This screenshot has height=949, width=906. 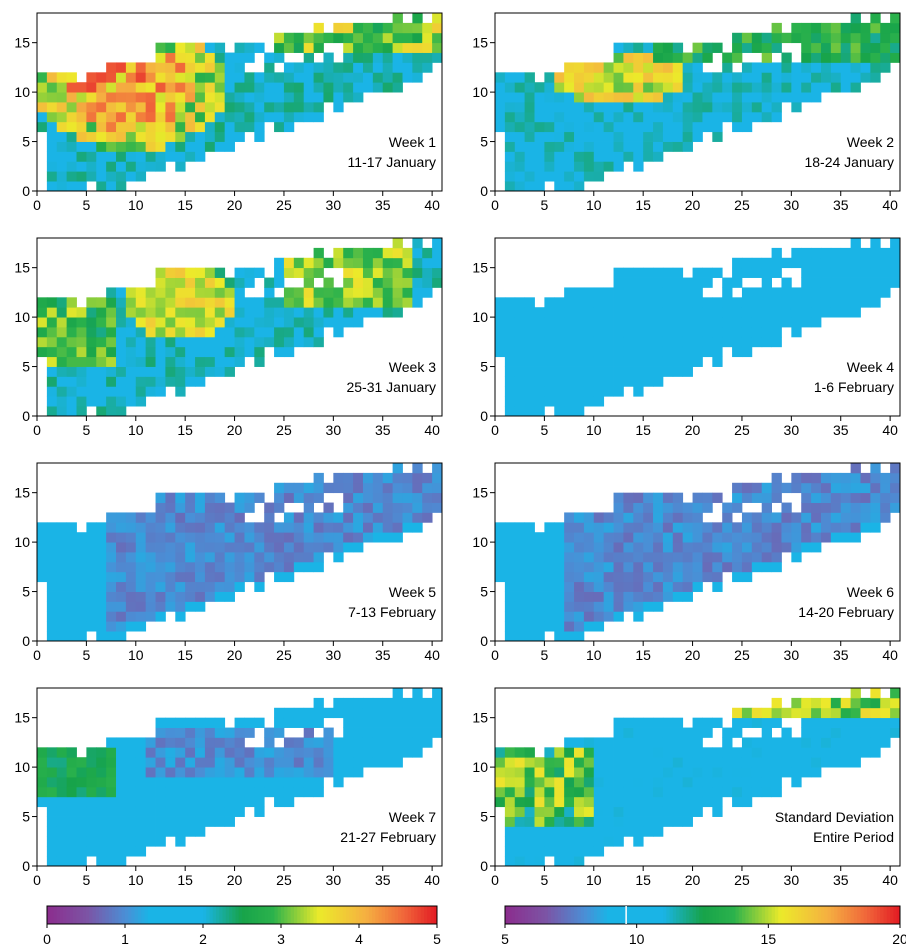 What do you see at coordinates (136, 880) in the screenshot?
I see `x-tick-label: 10` at bounding box center [136, 880].